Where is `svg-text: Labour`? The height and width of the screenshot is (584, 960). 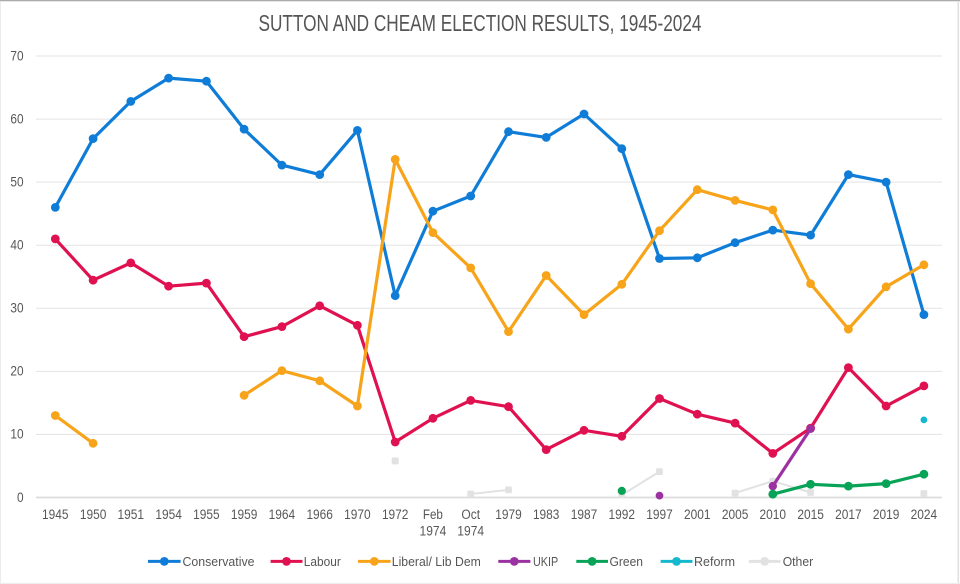
svg-text: Labour is located at coordinates (323, 561).